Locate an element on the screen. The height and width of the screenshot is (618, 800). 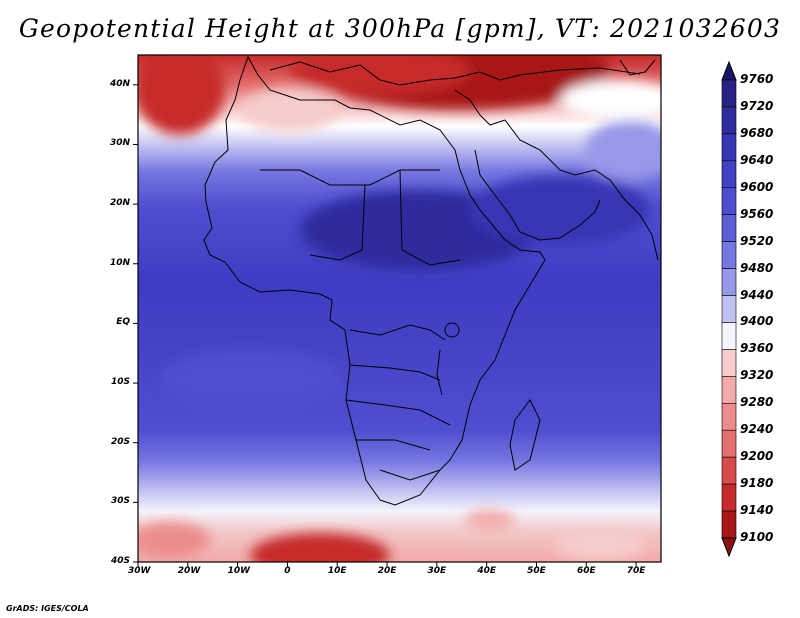
colorbar-level-label: 9680 is located at coordinates (757, 132).